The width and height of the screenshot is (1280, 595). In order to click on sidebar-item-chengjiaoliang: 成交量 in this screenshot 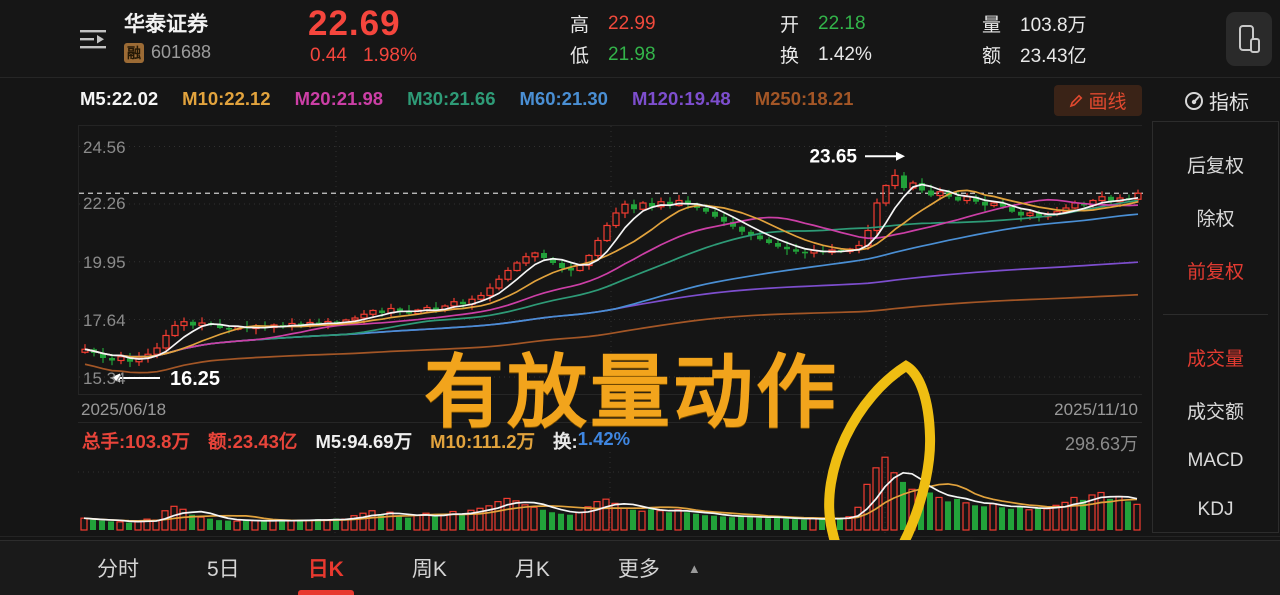, I will do `click(1215, 359)`.